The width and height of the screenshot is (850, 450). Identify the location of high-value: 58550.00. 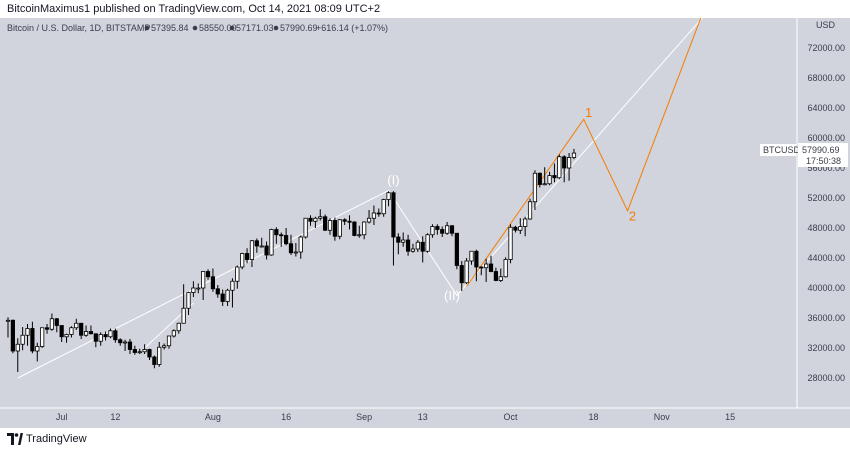
(218, 28).